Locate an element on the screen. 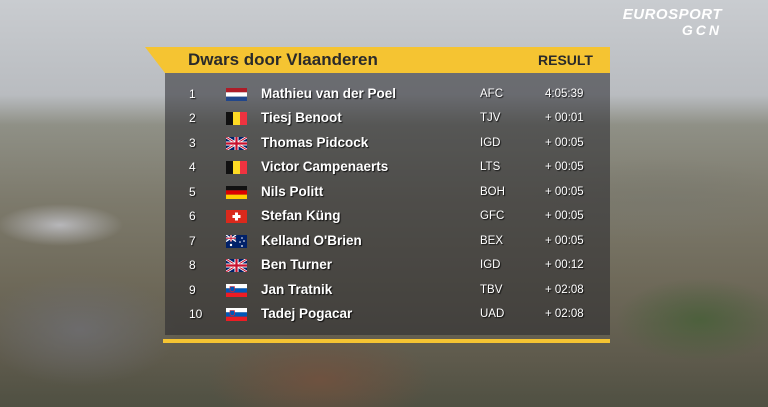  team-code: BOH is located at coordinates (492, 191).